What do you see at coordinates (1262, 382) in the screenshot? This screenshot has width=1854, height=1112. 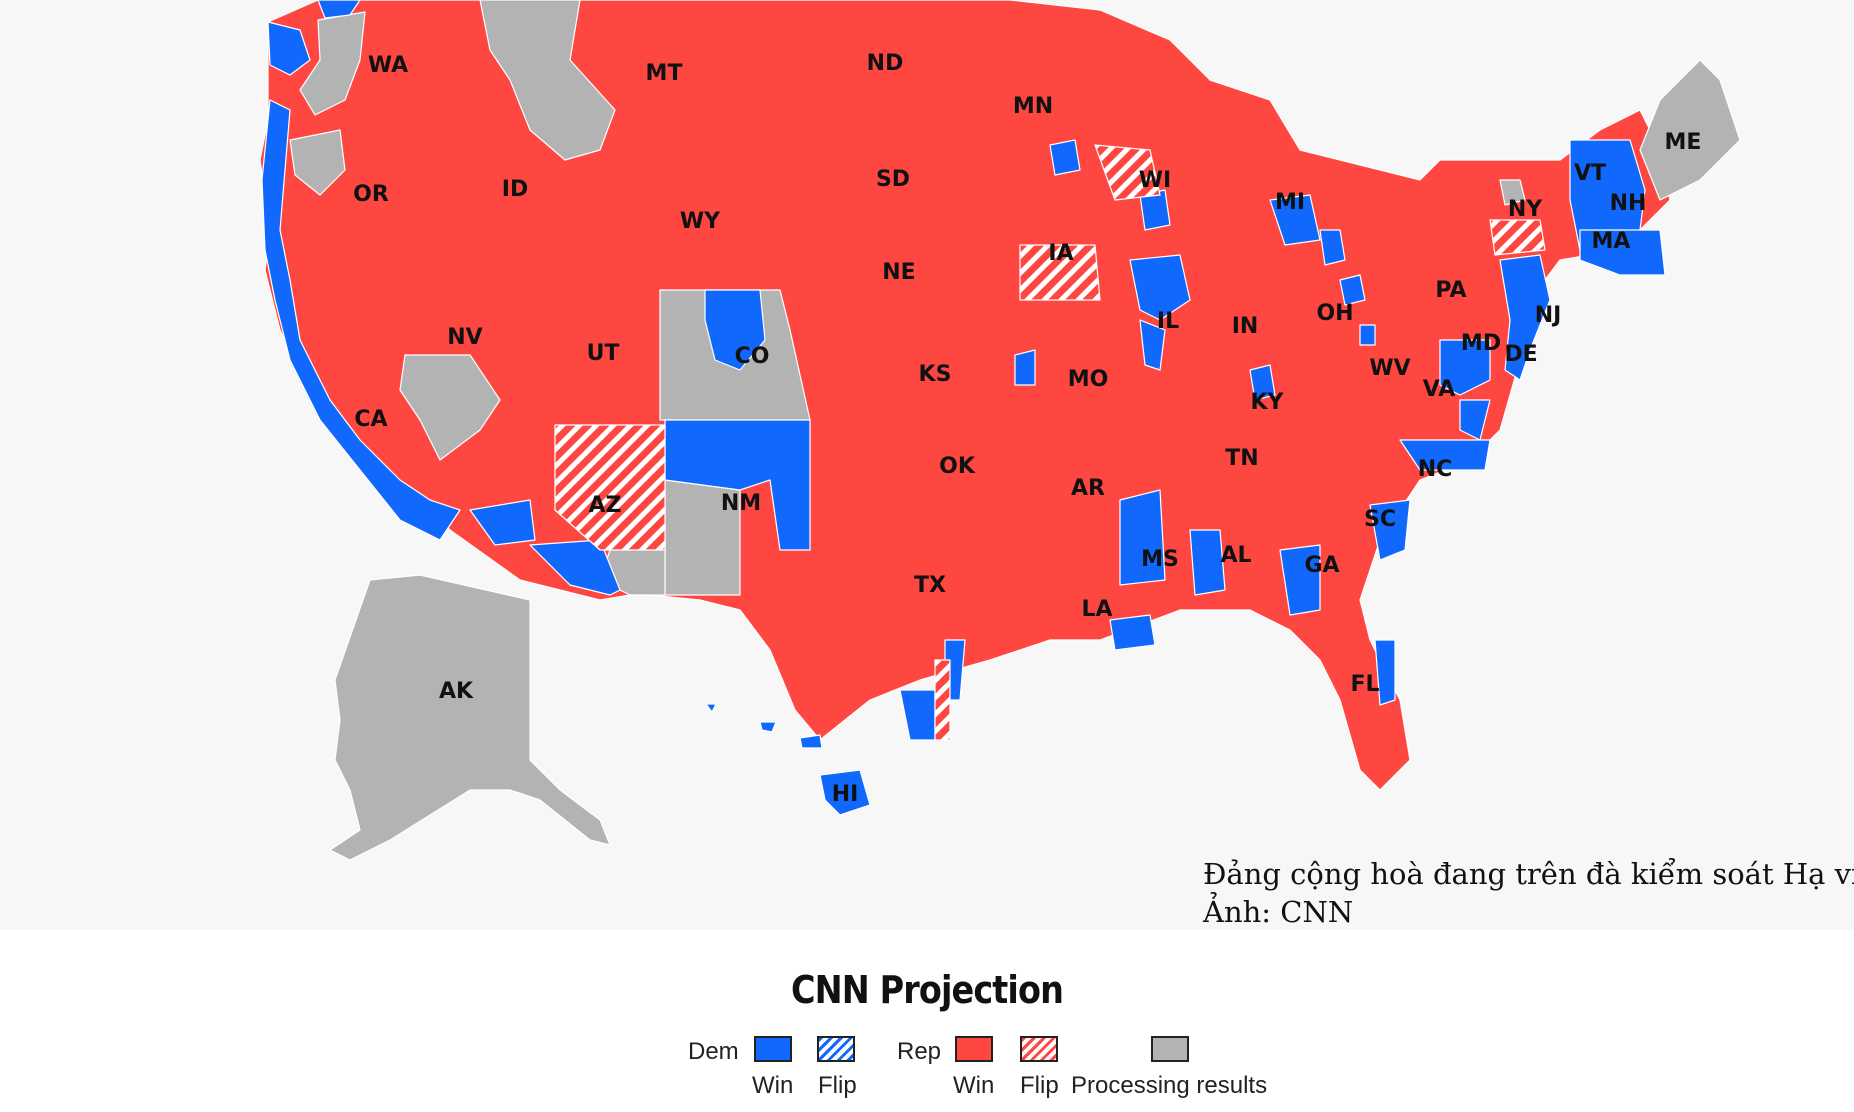 I see `ky-blue` at bounding box center [1262, 382].